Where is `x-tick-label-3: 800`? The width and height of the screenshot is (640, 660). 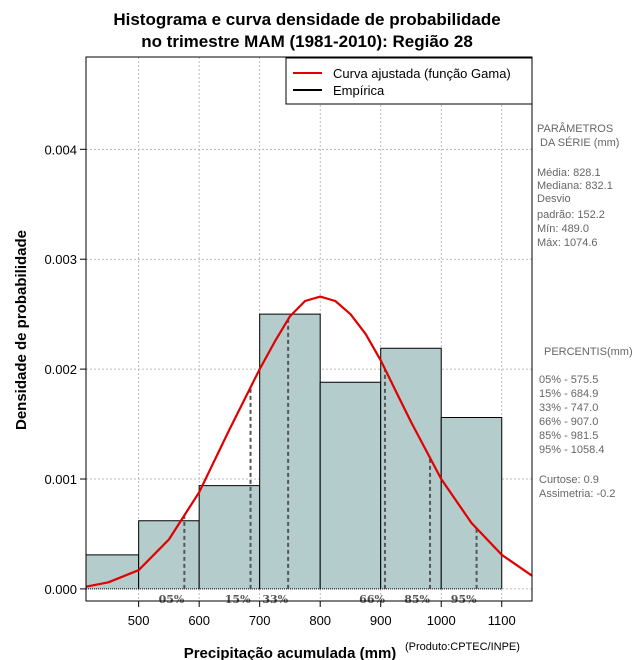 x-tick-label-3: 800 is located at coordinates (320, 620).